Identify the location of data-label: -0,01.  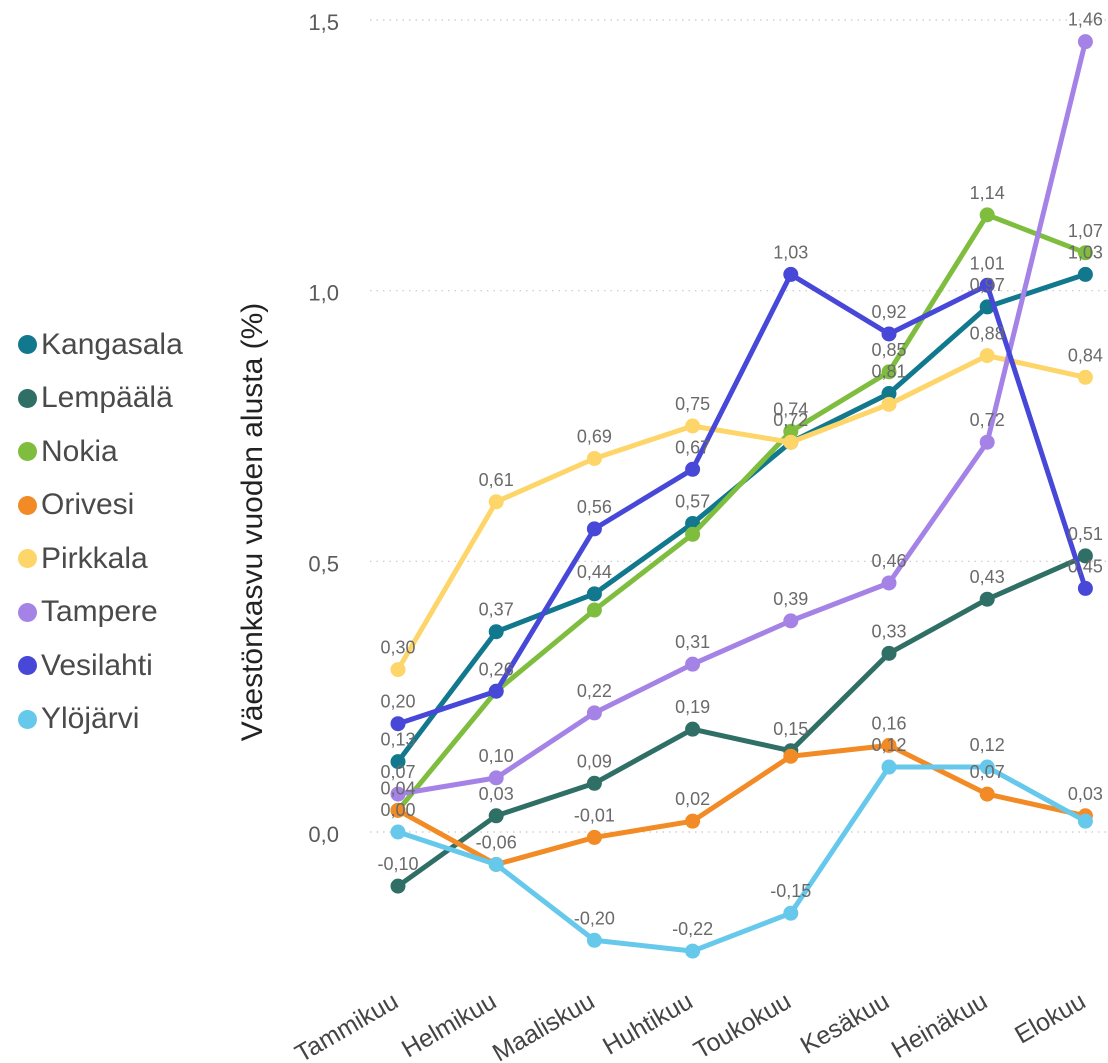
(594, 815).